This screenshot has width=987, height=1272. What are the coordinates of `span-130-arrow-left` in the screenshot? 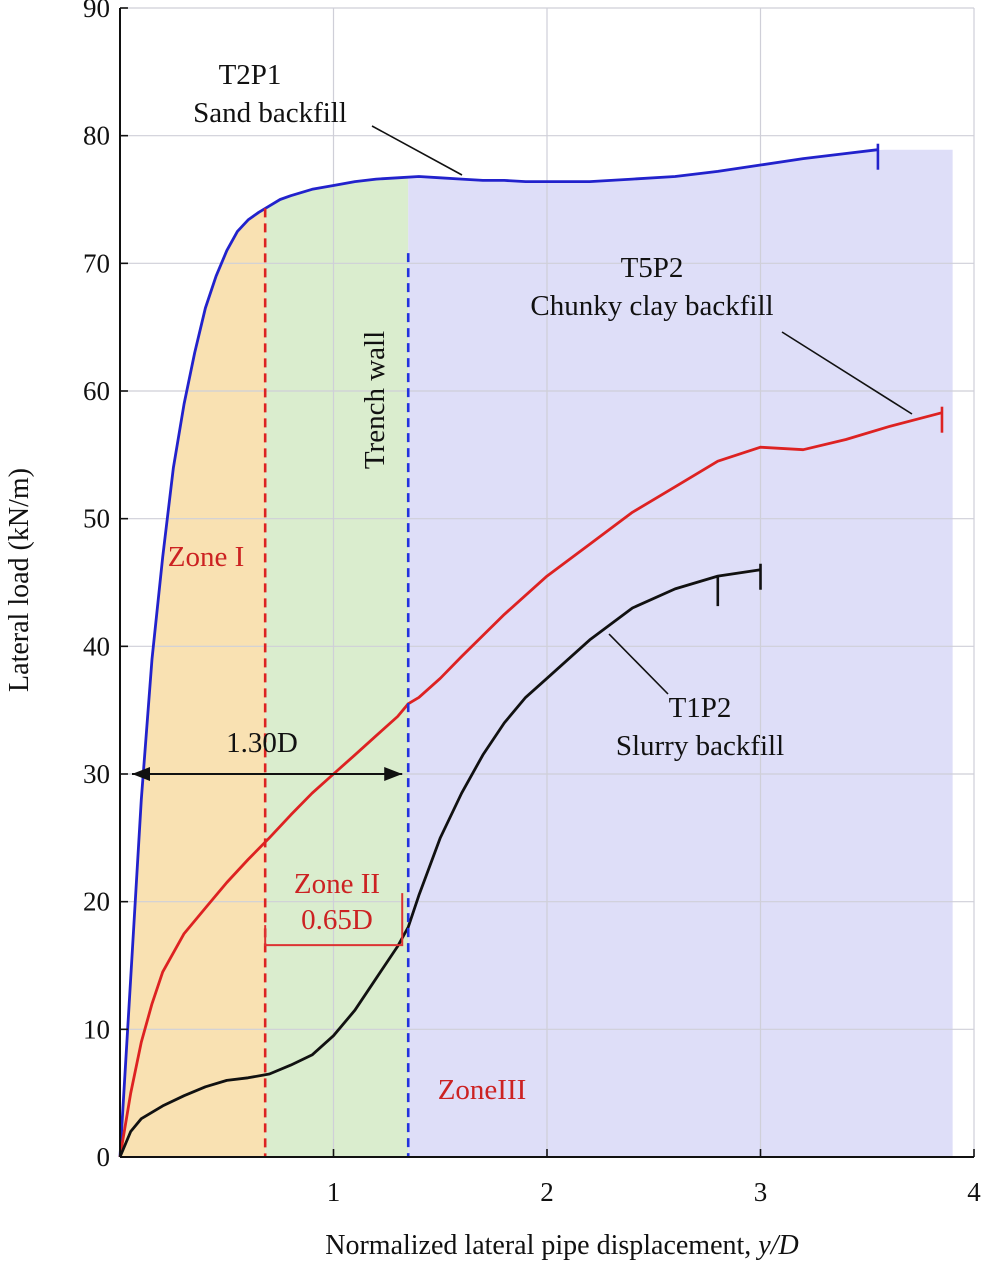 It's located at (141, 774).